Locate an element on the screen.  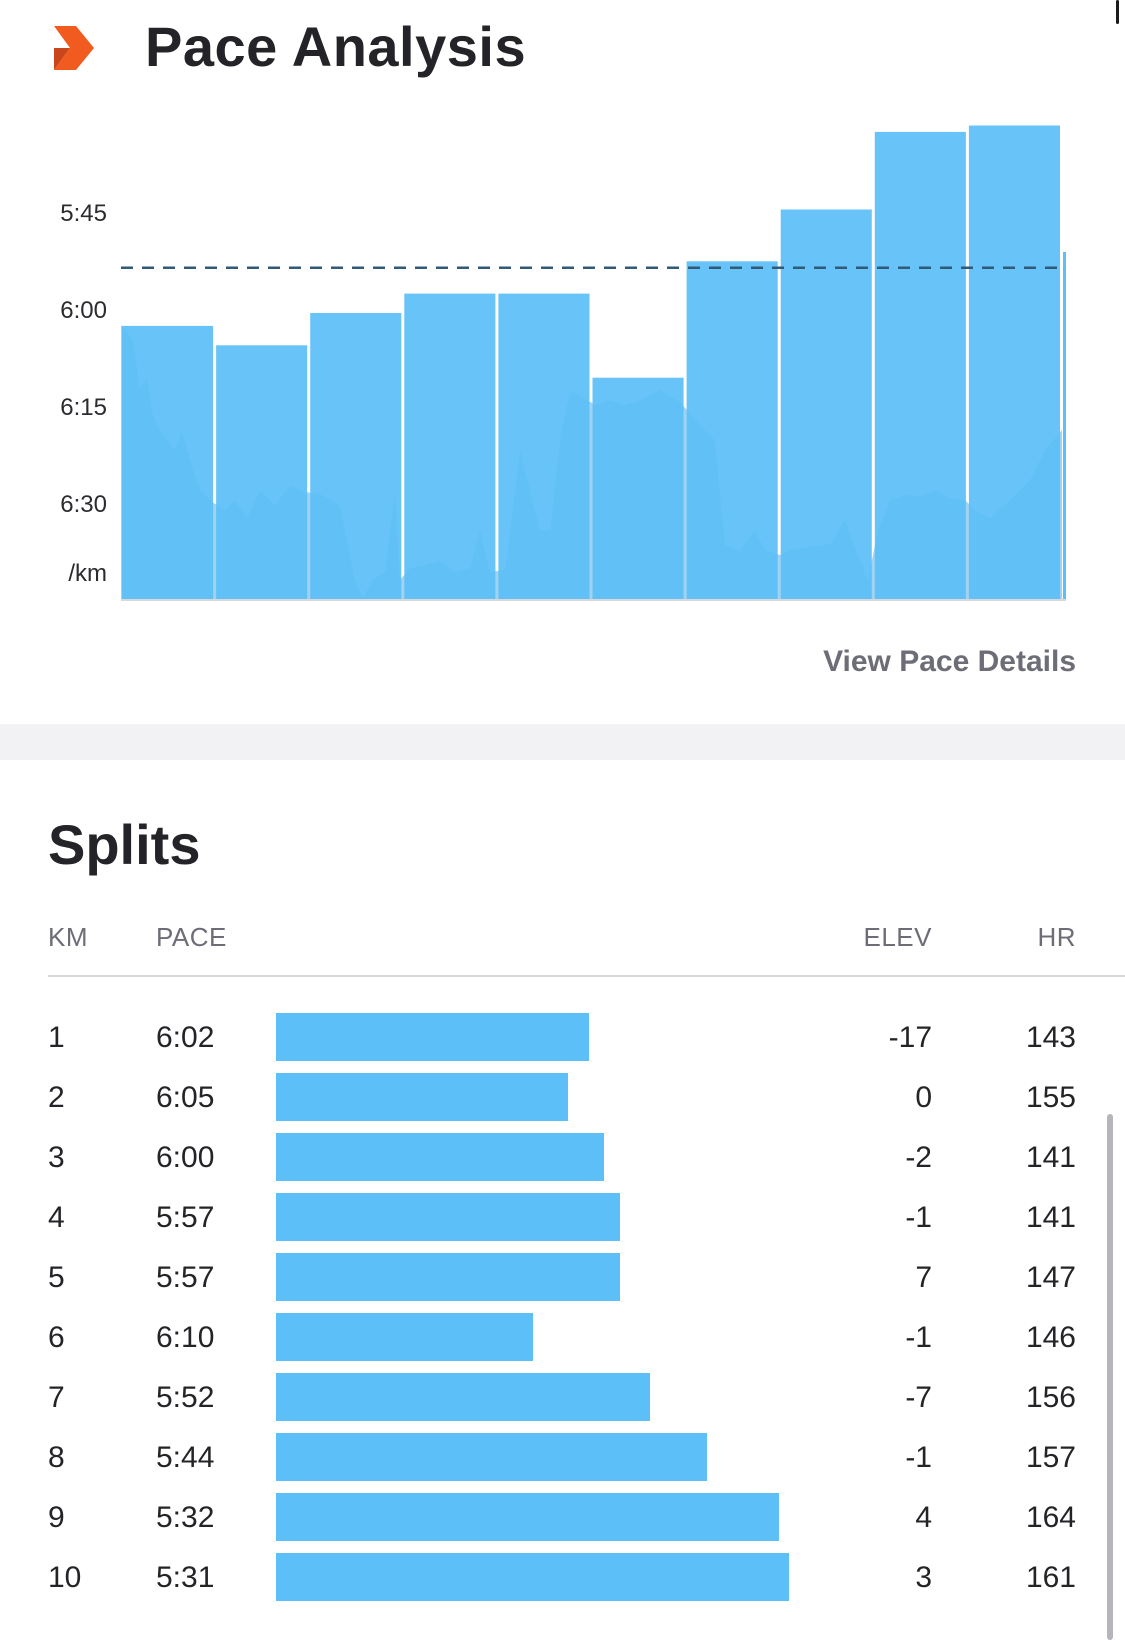
splits-title: Splits is located at coordinates (124, 844).